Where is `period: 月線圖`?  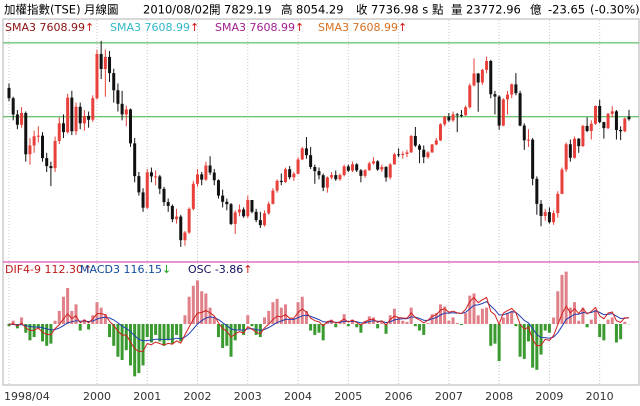 period: 月線圖 is located at coordinates (101, 10).